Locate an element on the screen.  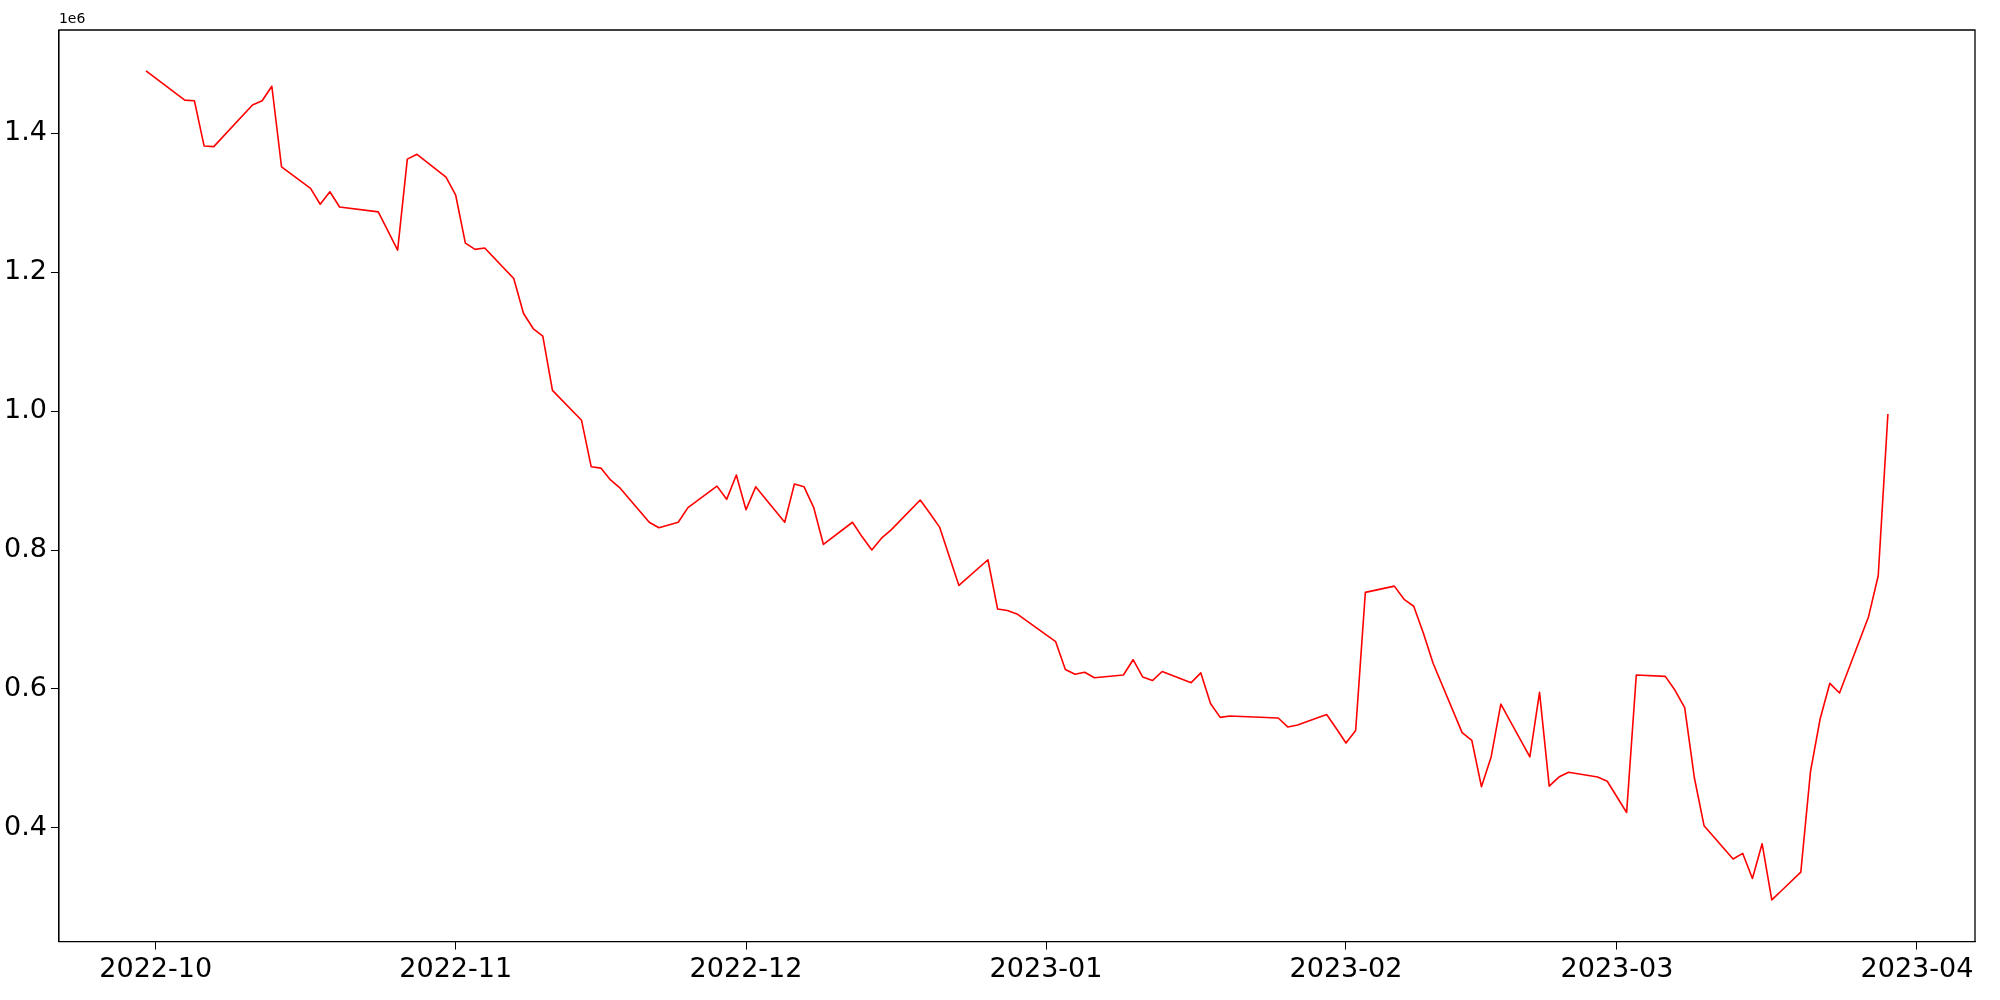
x-tick-label: 2022-10 is located at coordinates (156, 967).